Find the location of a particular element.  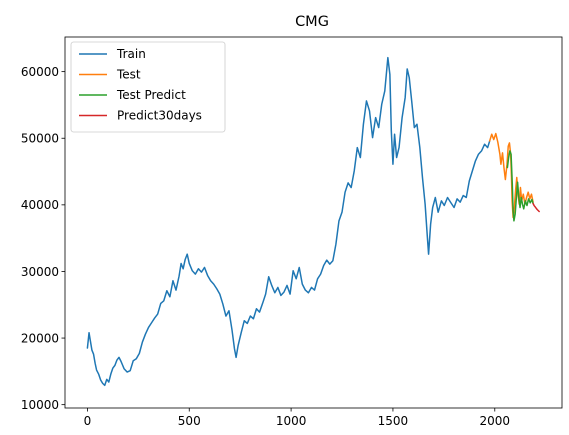

chart-title: CMG is located at coordinates (312, 22).